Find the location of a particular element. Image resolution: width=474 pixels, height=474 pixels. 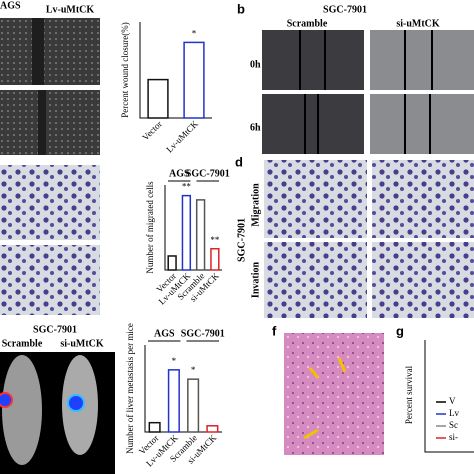

panel-b-row: 0h is located at coordinates (255, 64).